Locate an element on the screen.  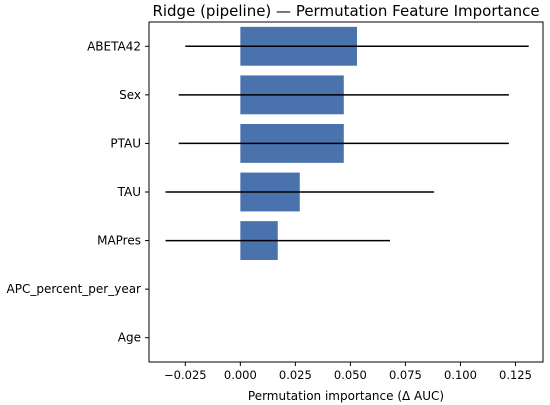
x-tick-label: 0.125 is located at coordinates (515, 375).